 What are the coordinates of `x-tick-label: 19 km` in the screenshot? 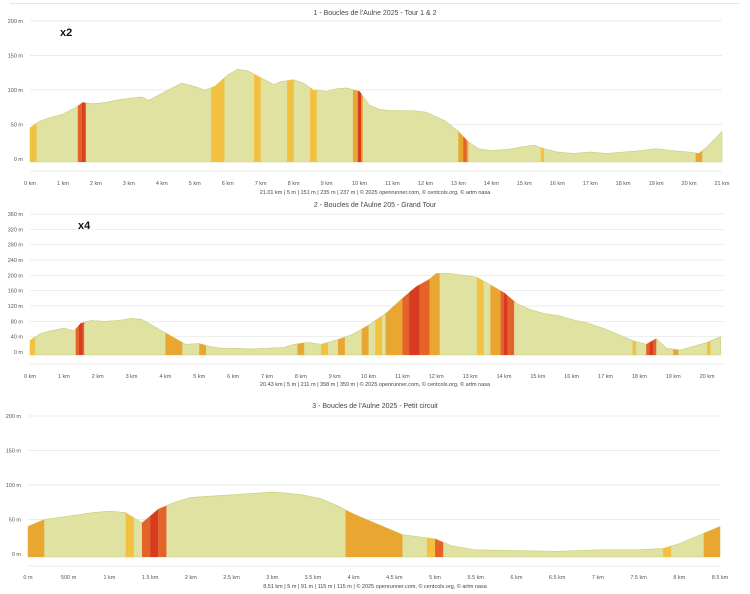 It's located at (656, 184).